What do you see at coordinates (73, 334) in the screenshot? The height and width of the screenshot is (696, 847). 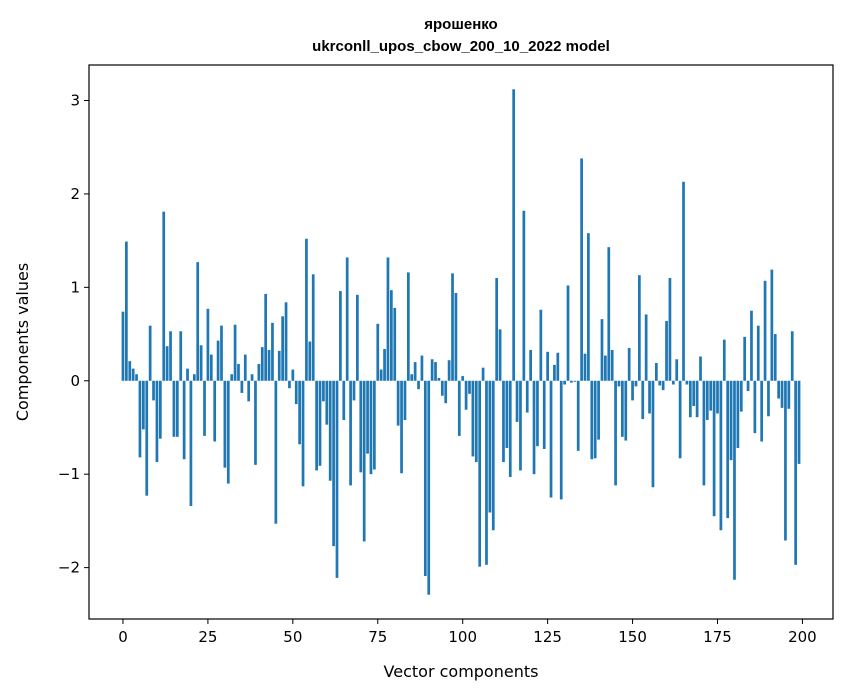 I see `y-axis-ticks: −2 −1 0 1 2 3` at bounding box center [73, 334].